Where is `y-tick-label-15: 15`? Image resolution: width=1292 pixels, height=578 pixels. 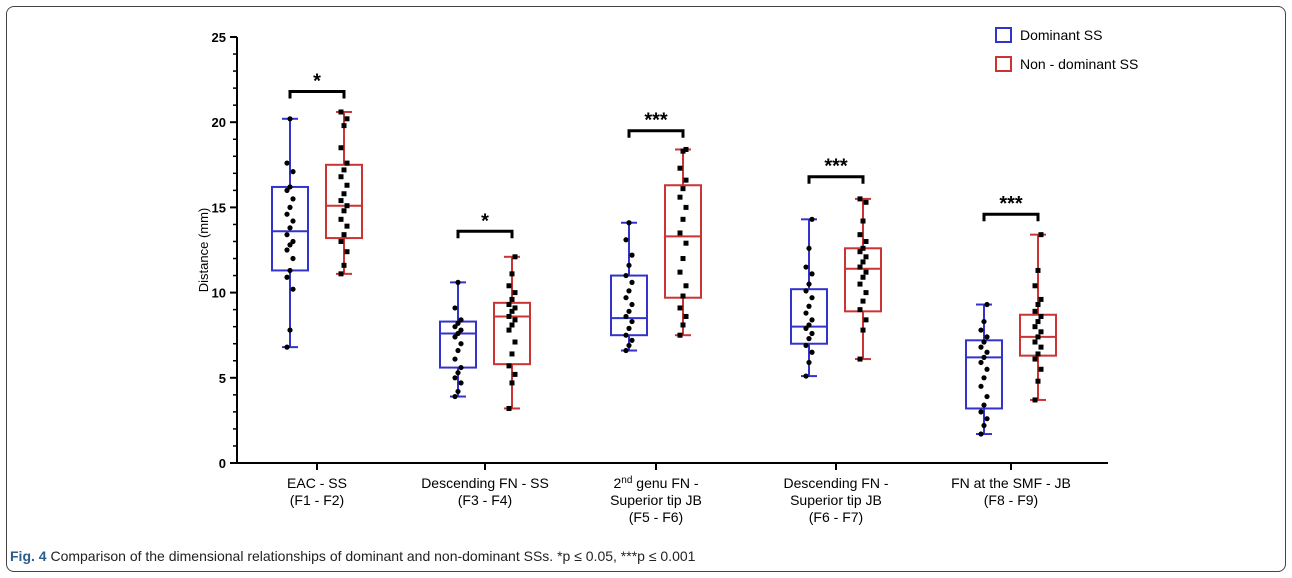
y-tick-label-15: 15 is located at coordinates (219, 207).